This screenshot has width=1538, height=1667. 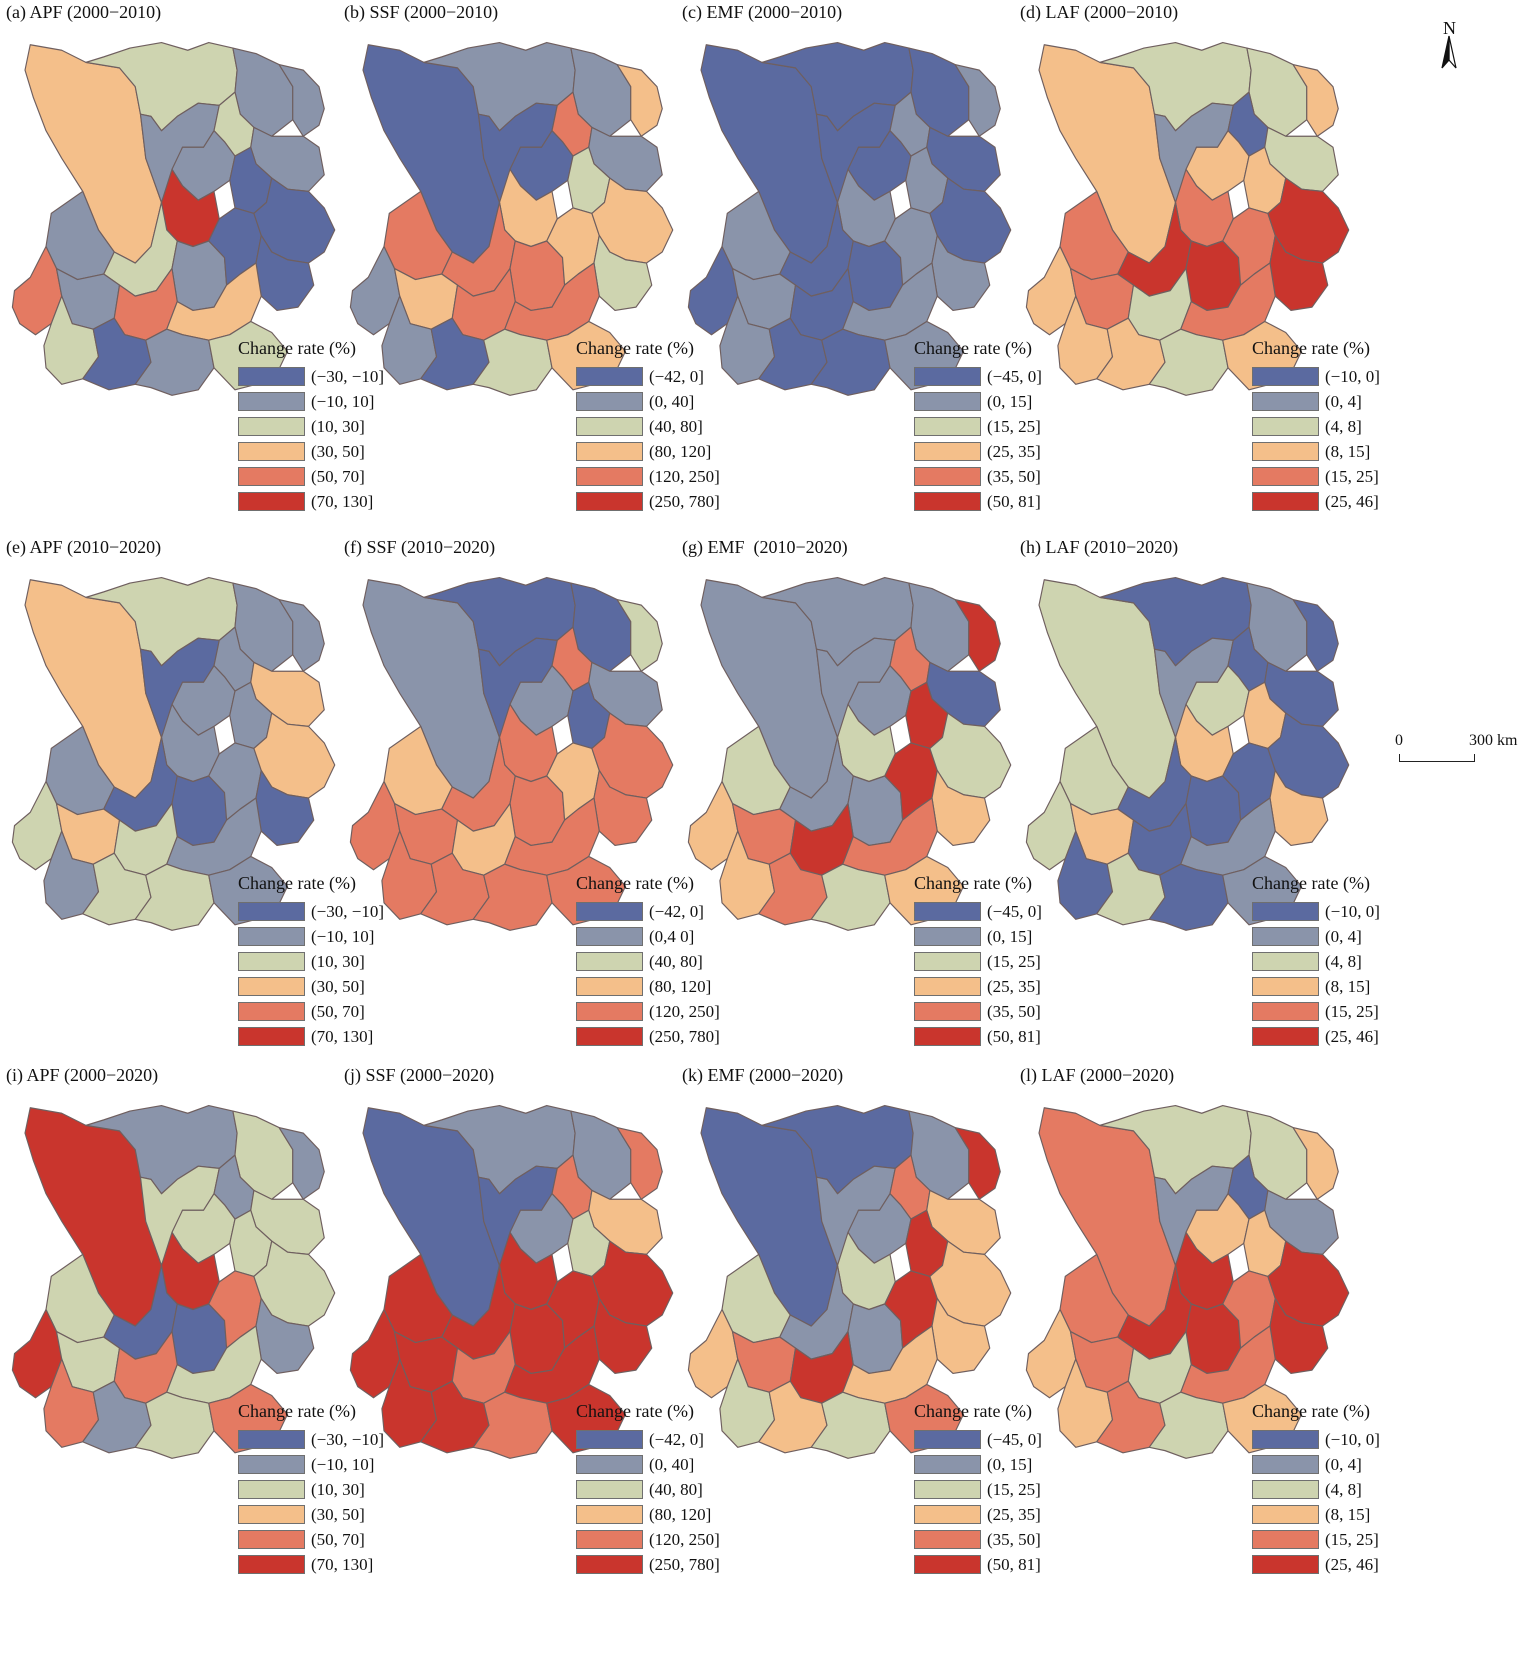 What do you see at coordinates (978, 961) in the screenshot?
I see `legend-item: (15, 25]` at bounding box center [978, 961].